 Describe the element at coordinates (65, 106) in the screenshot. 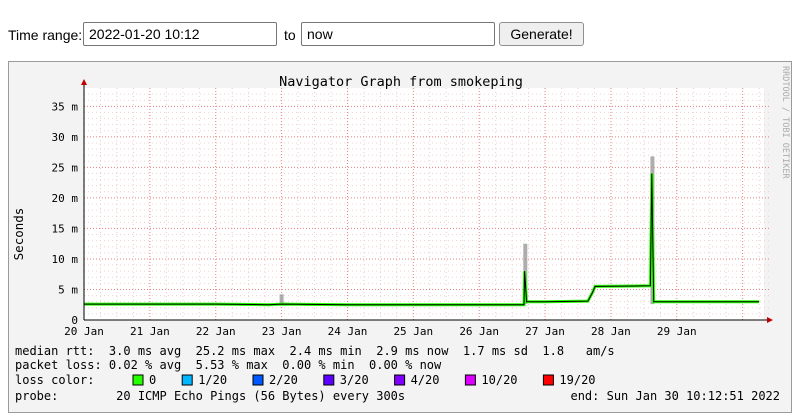

I see `y-tick-label: 35 m` at that location.